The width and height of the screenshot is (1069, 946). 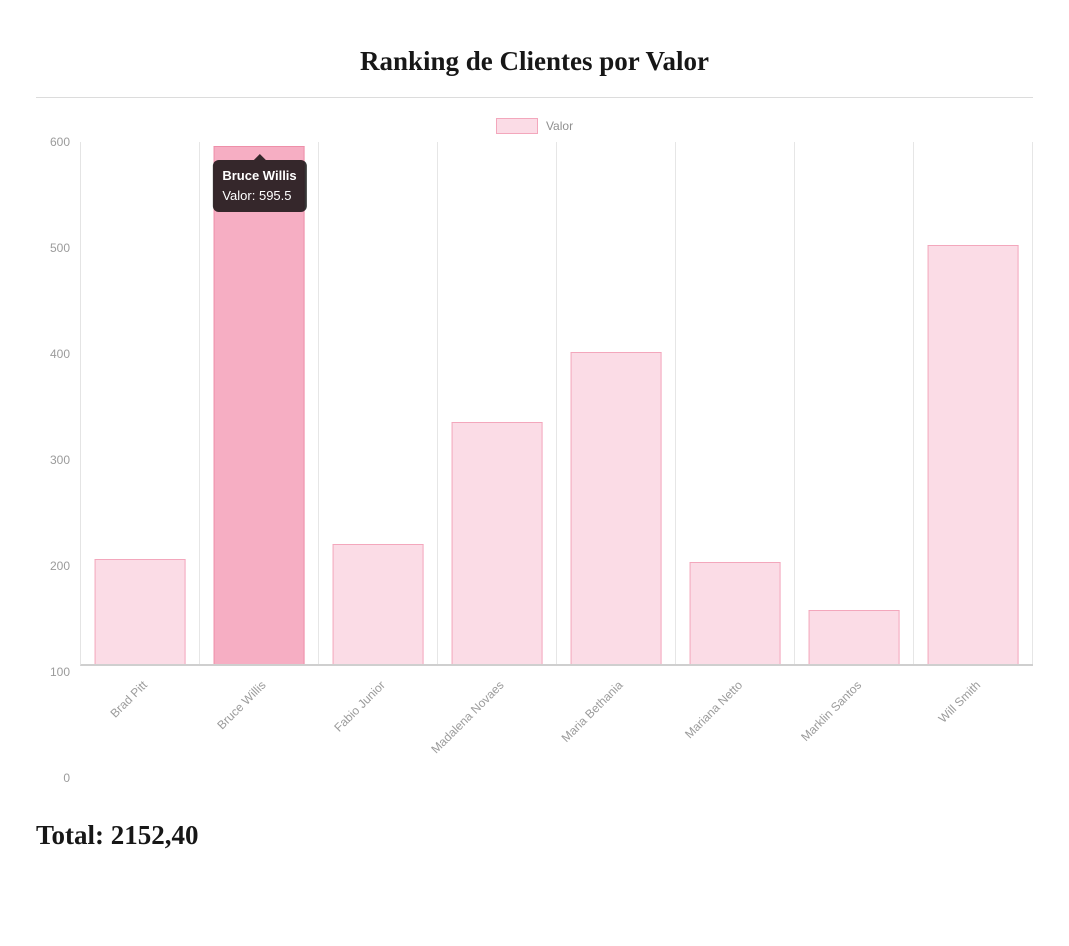 I want to click on x-axis-label: Marklin Santos, so click(x=831, y=711).